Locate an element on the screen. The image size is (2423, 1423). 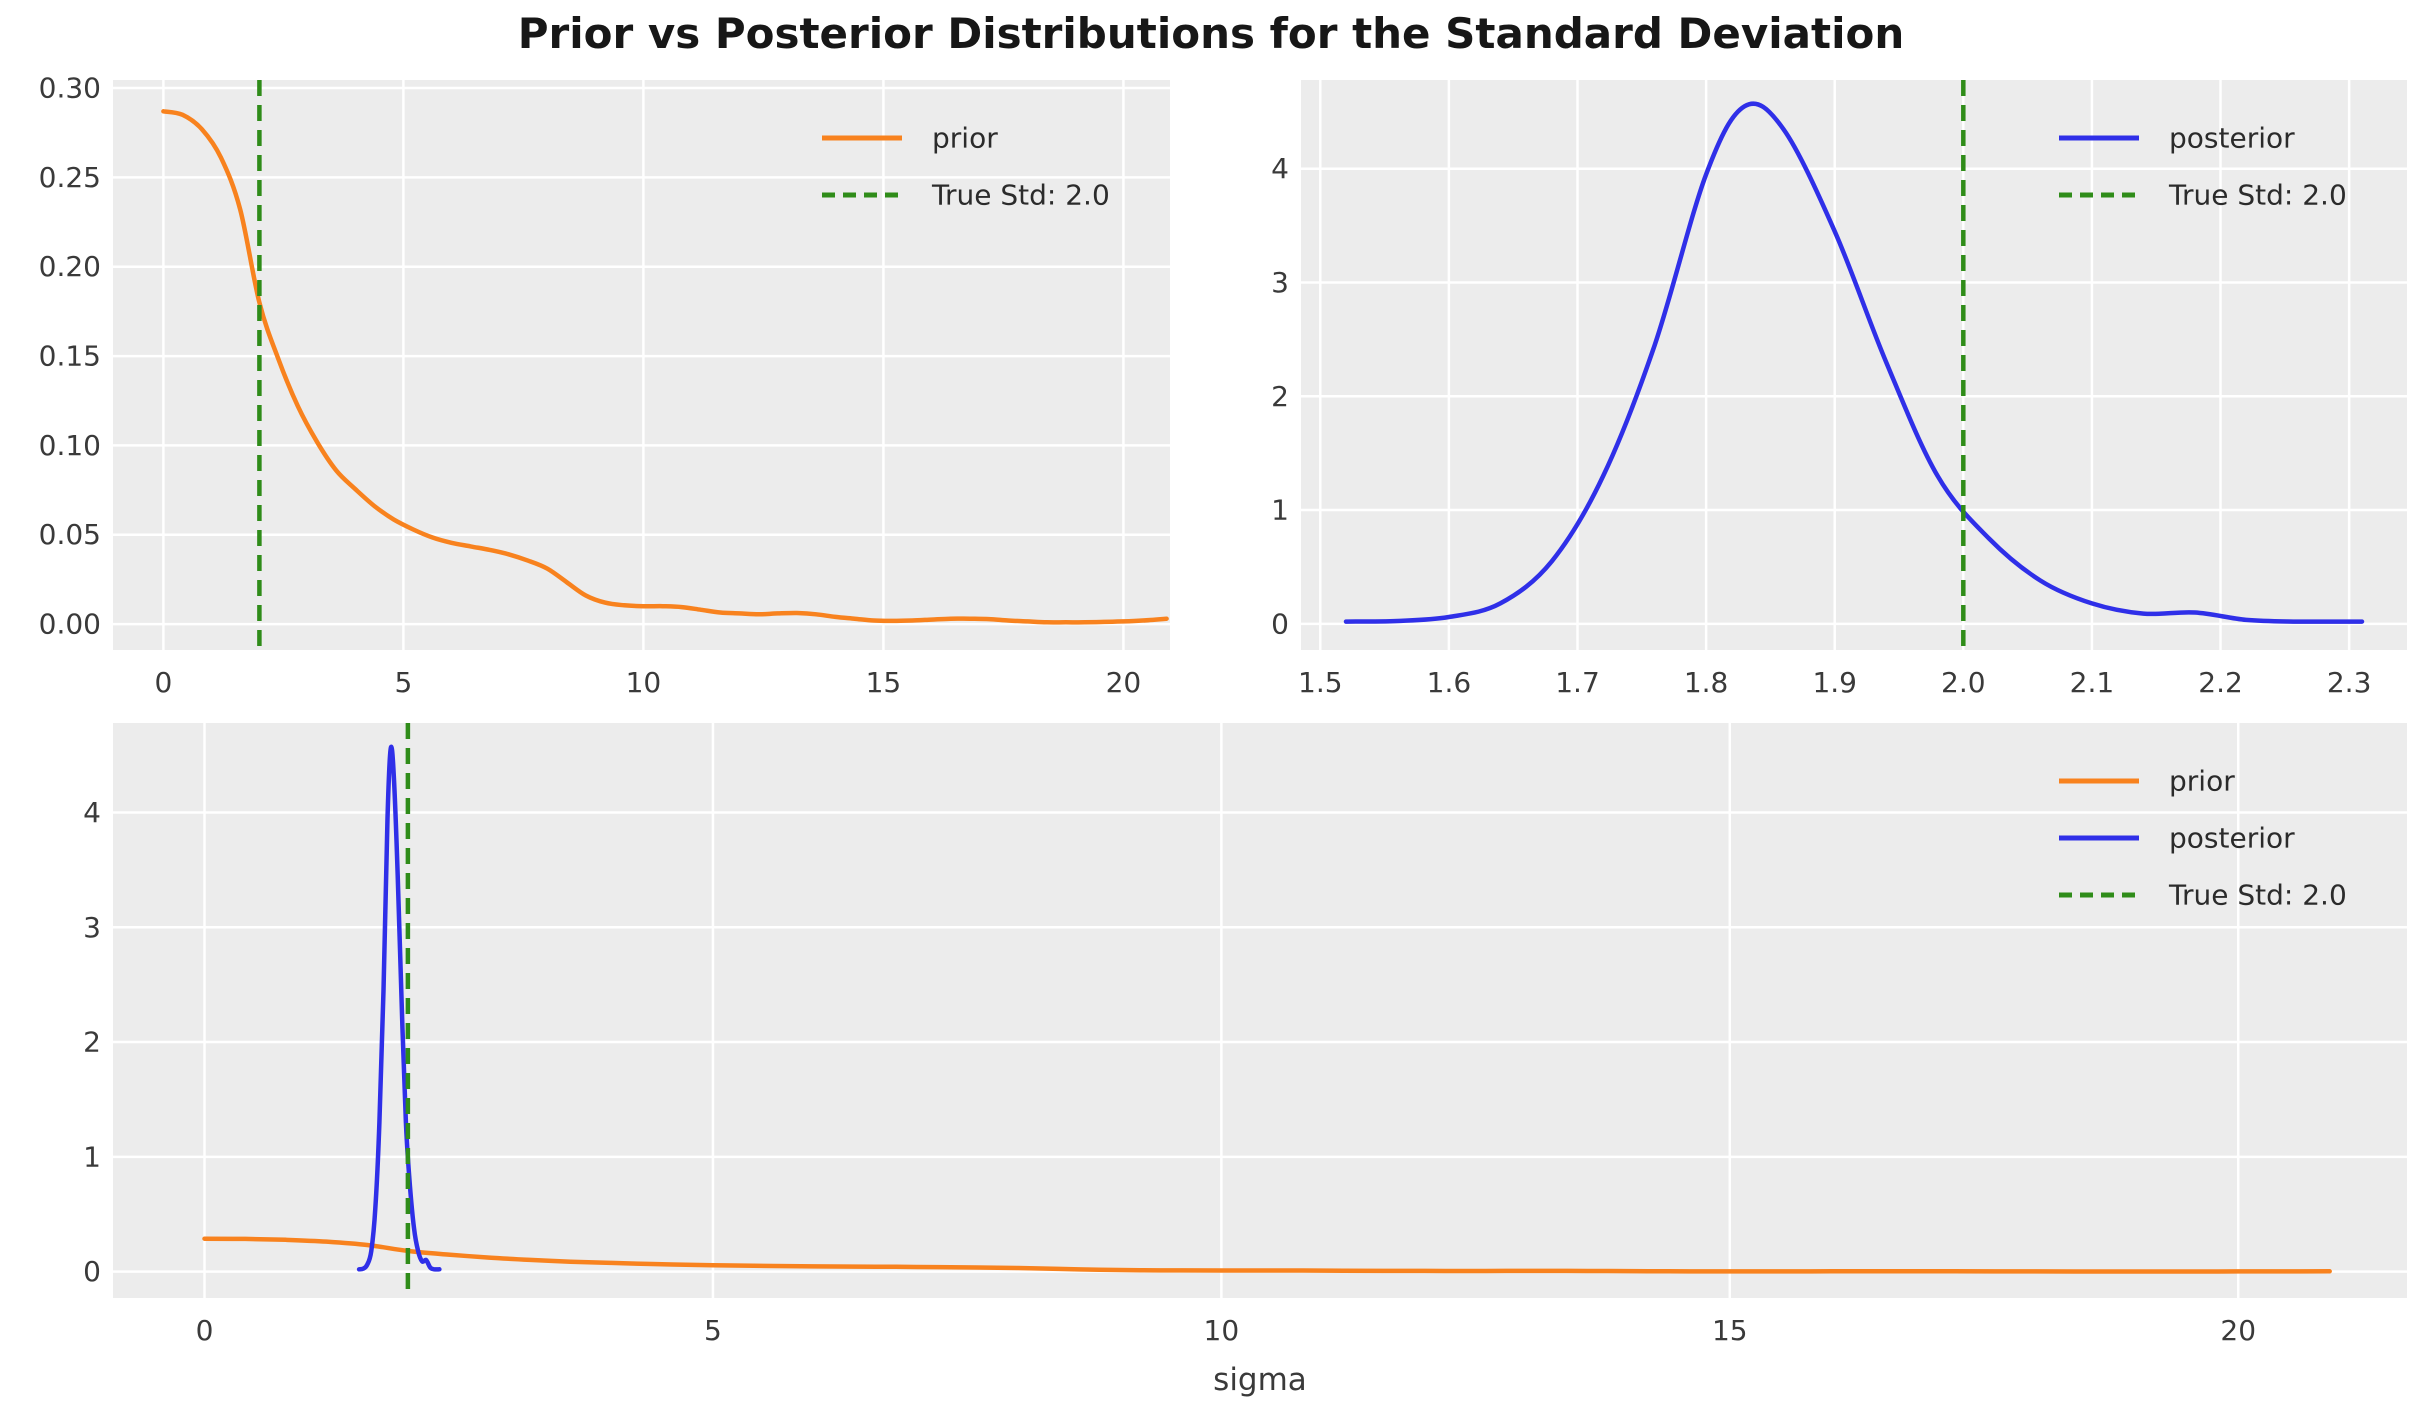
x-tick-label: 1.6 is located at coordinates (1449, 682).